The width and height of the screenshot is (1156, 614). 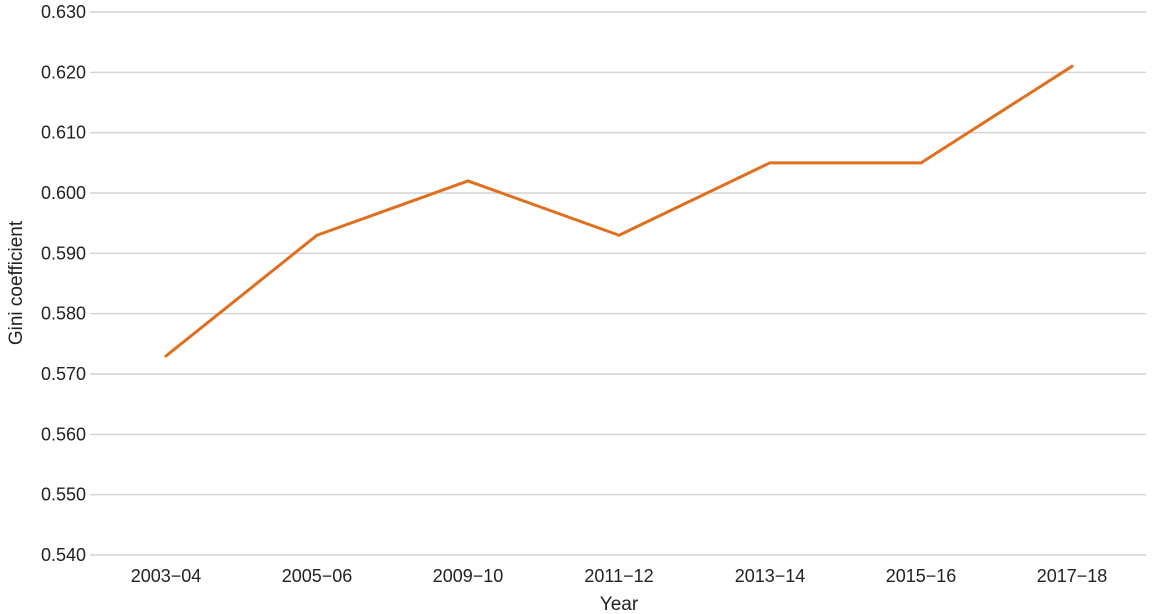 What do you see at coordinates (63, 72) in the screenshot?
I see `y-tick-label: 0.620` at bounding box center [63, 72].